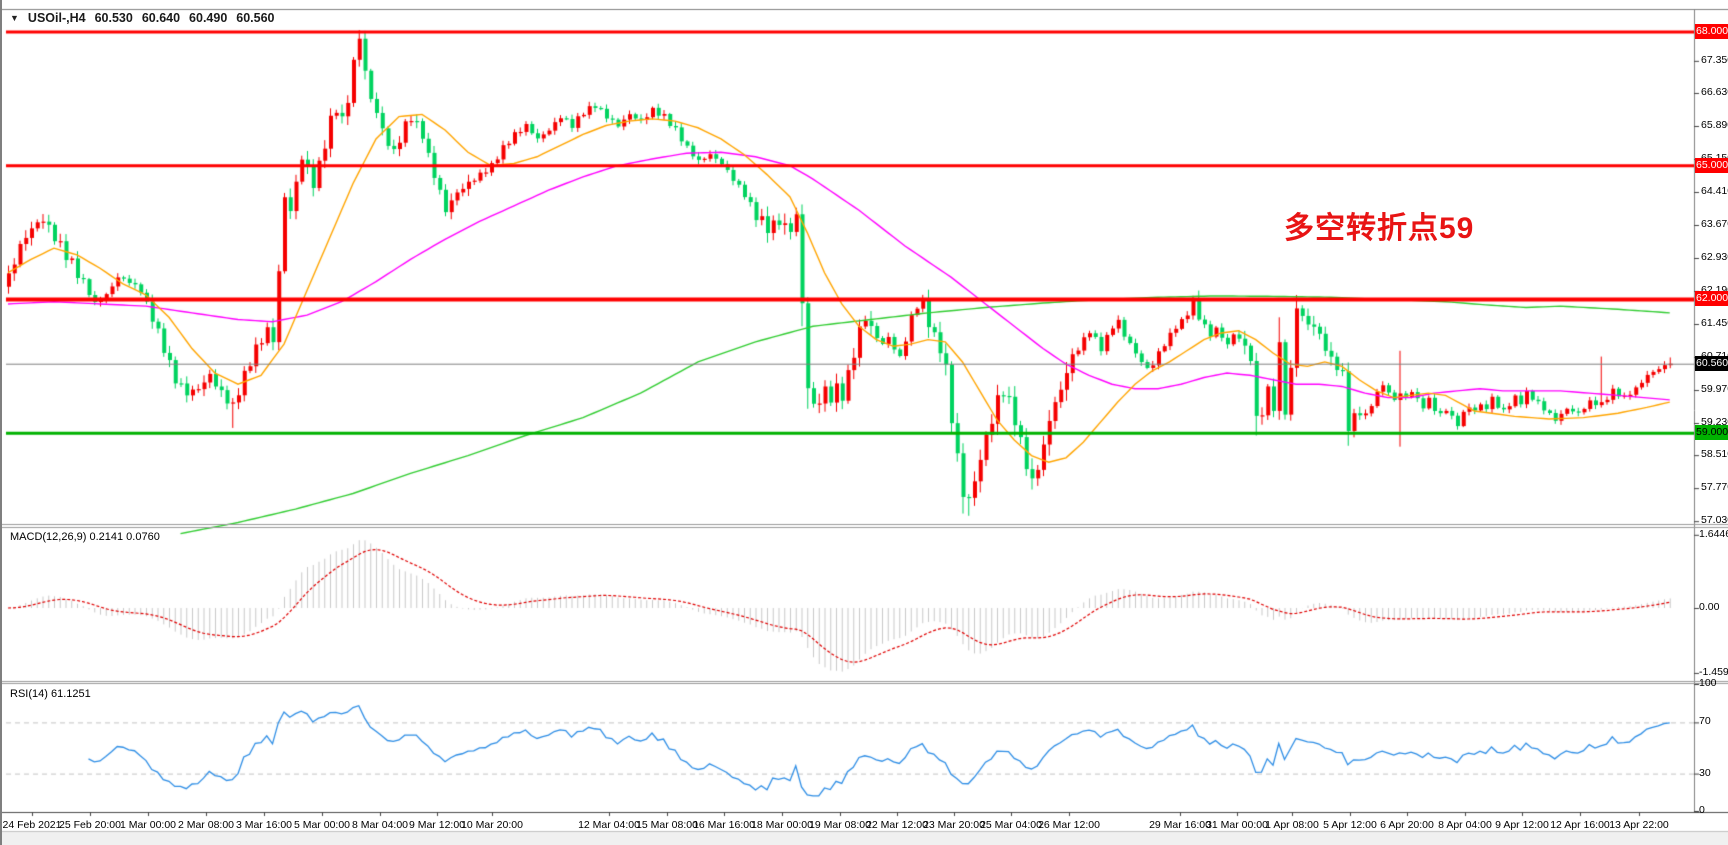 This screenshot has width=1728, height=845. I want to click on time-tick-label: 12 Mar 04:00, so click(609, 825).